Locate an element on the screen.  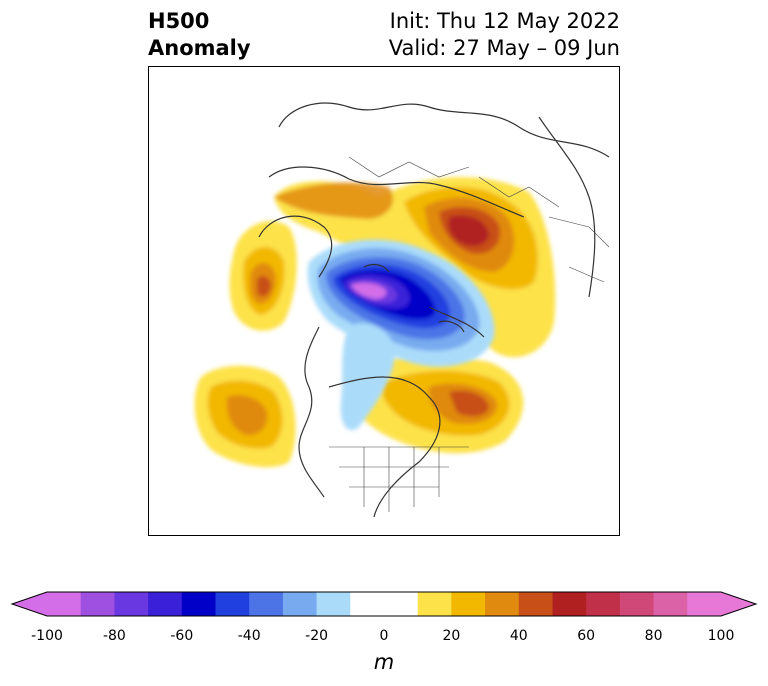
colorbar-tick-label: 40 is located at coordinates (518, 636).